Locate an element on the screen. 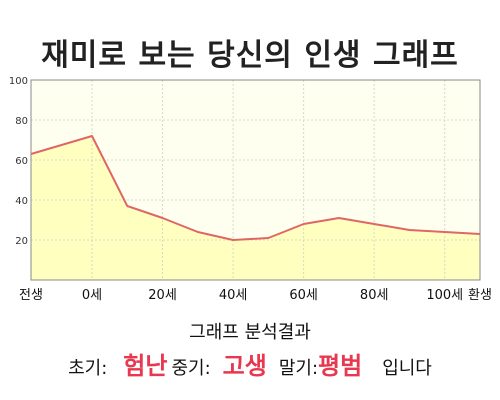  x-tick-label: 전생 is located at coordinates (31, 295).